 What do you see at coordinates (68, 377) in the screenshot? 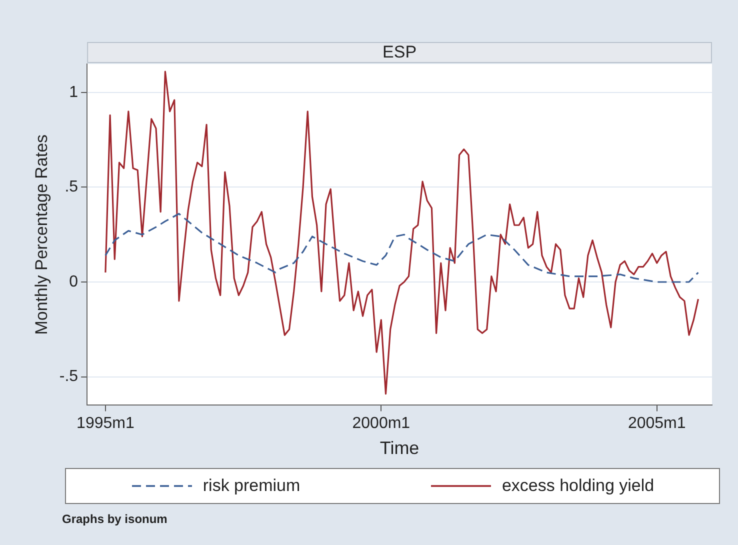
I see `y-tick-label: -.5` at bounding box center [68, 377].